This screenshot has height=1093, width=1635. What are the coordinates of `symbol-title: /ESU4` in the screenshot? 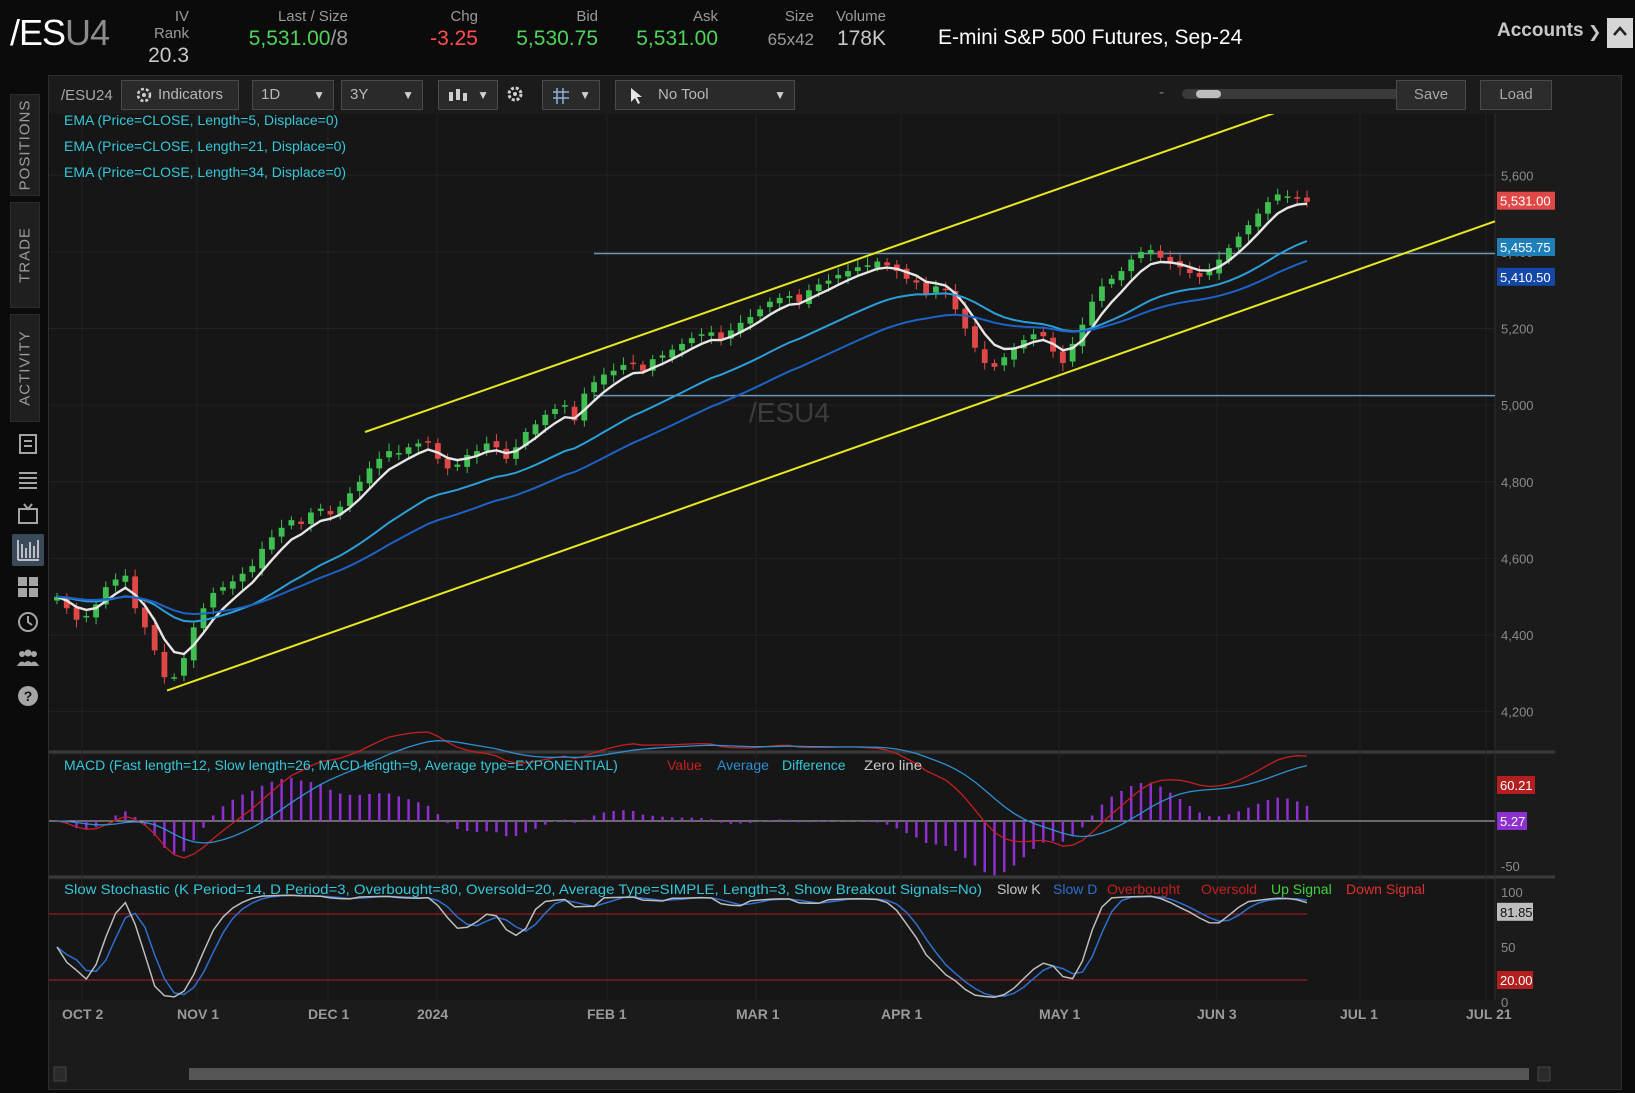 It's located at (60, 33).